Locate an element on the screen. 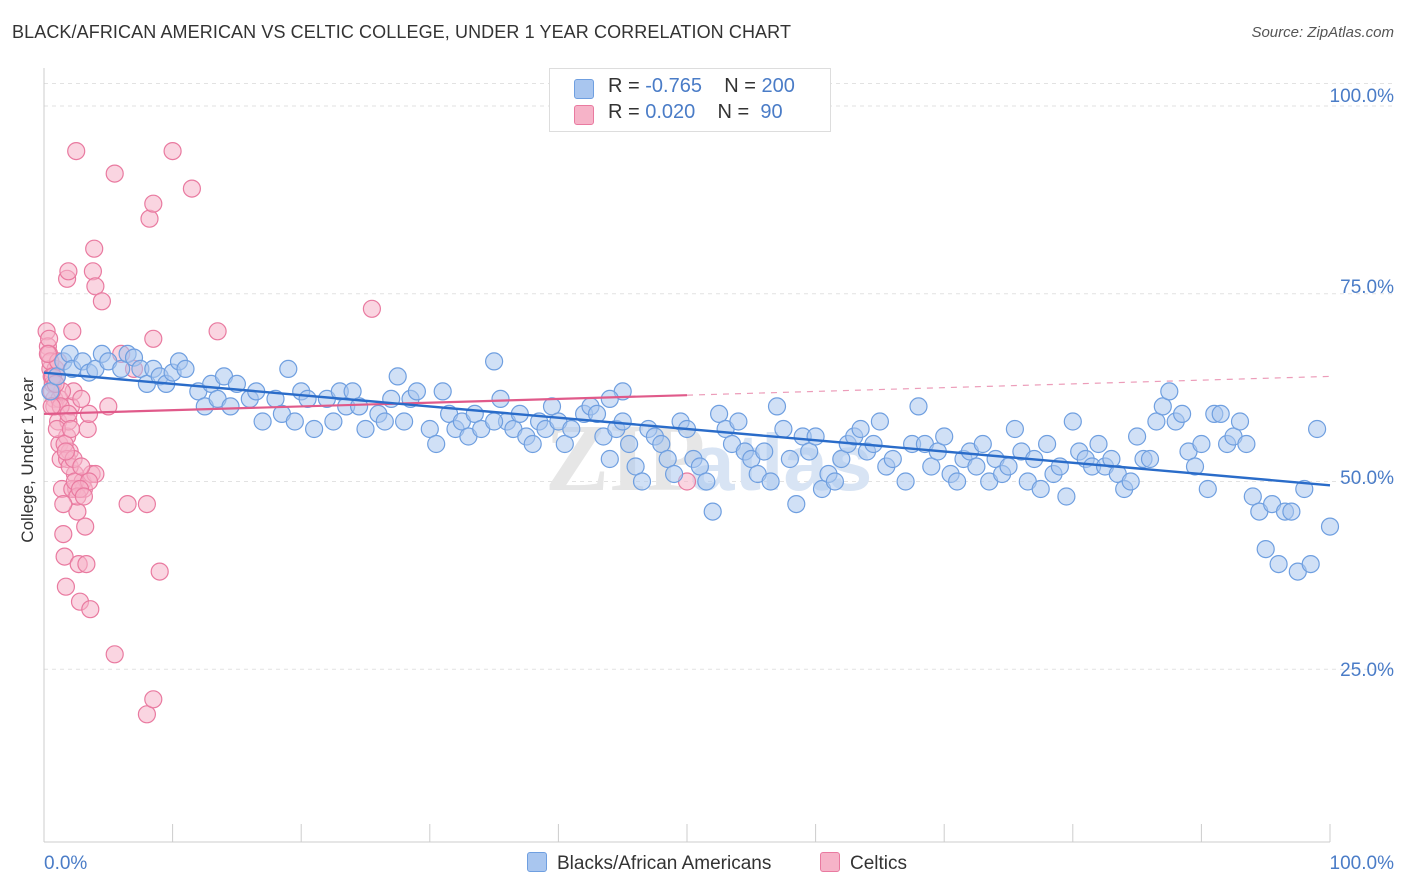 Image resolution: width=1406 pixels, height=892 pixels. trend-lines is located at coordinates (687, 429).